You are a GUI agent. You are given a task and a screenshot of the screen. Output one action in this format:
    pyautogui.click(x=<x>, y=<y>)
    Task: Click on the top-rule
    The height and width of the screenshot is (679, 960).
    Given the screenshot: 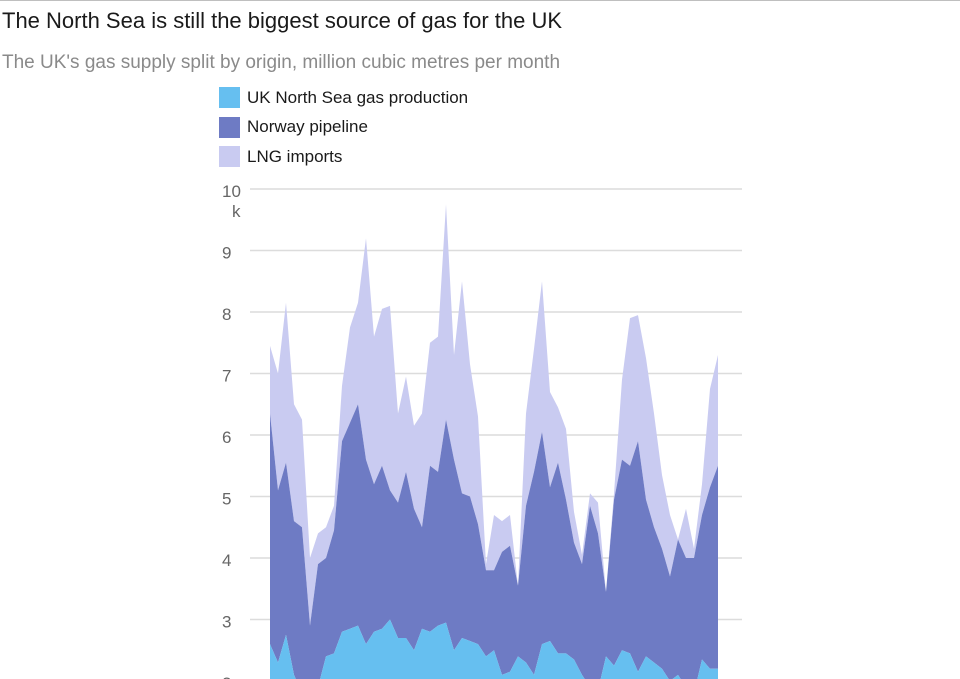 What is the action you would take?
    pyautogui.click(x=480, y=0)
    